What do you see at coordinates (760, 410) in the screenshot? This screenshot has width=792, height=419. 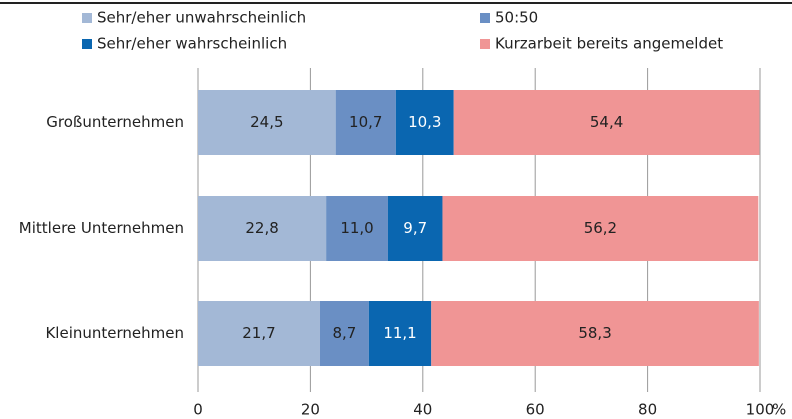 I see `x-tick-label: 100` at bounding box center [760, 410].